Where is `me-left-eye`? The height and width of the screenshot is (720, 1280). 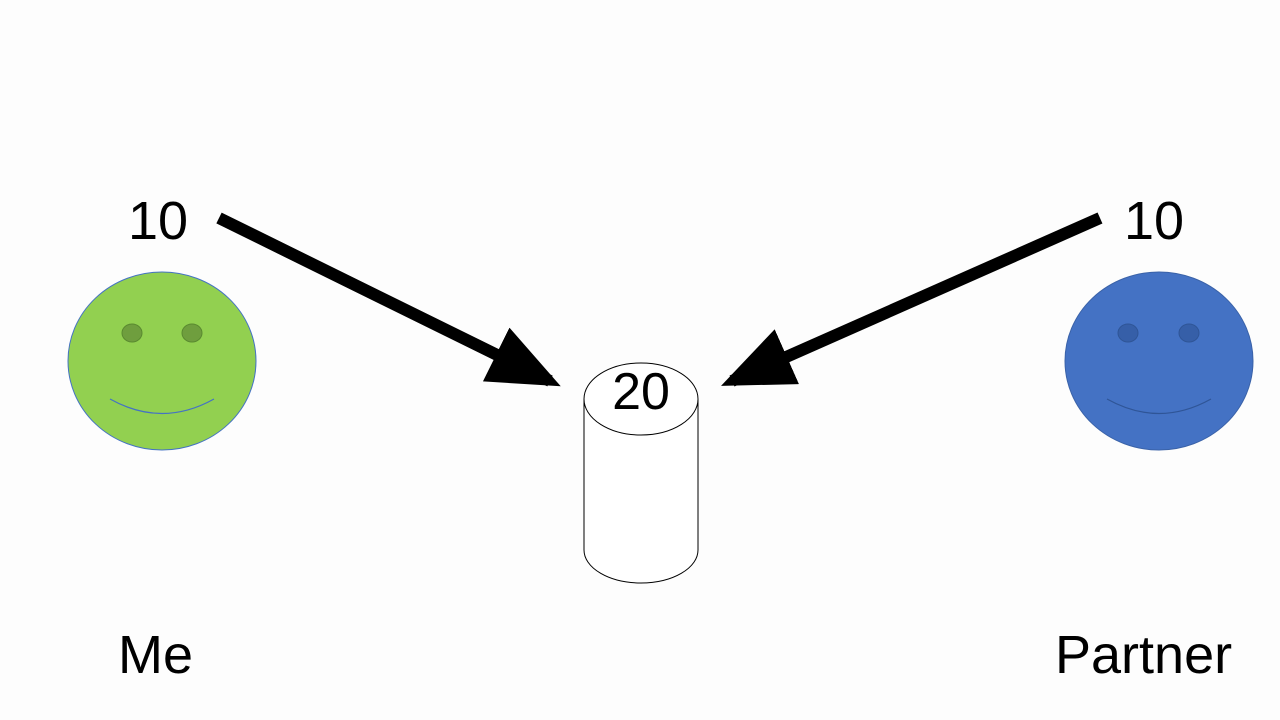
me-left-eye is located at coordinates (132, 333).